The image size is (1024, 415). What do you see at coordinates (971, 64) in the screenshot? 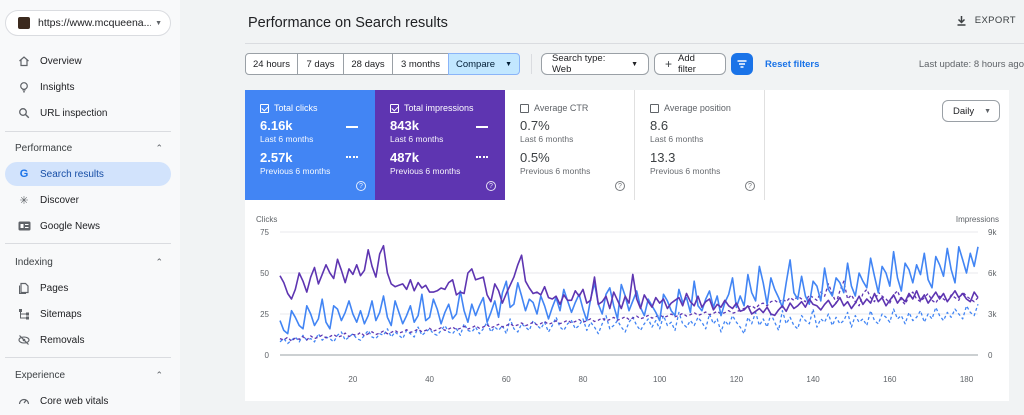
I see `last-update-text: Last update: 8 hours ago` at bounding box center [971, 64].